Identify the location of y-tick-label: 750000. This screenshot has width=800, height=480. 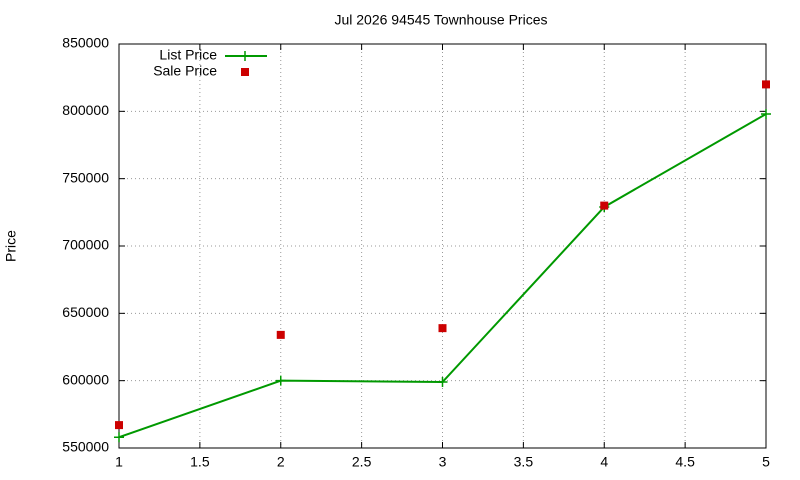
(85, 177).